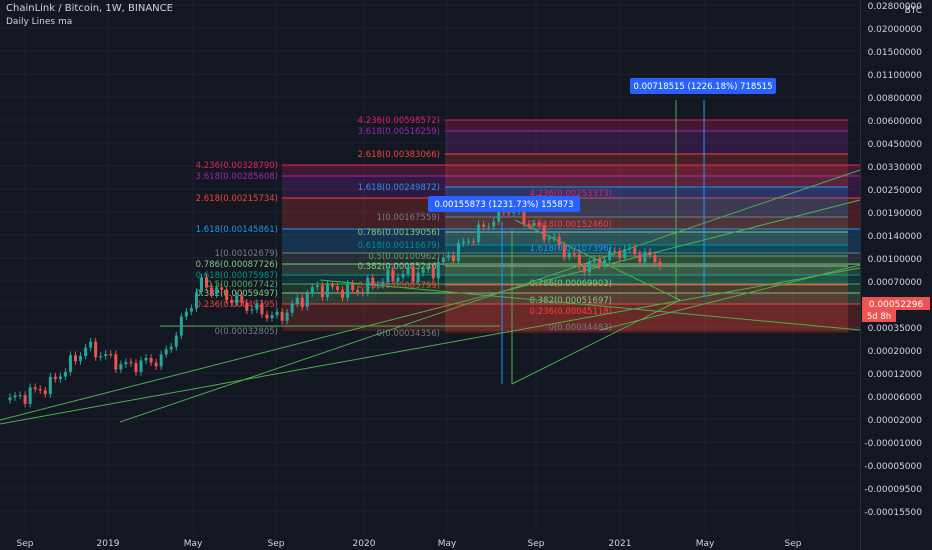 The width and height of the screenshot is (932, 550). I want to click on indicator-label: Daily Lines ma, so click(39, 22).